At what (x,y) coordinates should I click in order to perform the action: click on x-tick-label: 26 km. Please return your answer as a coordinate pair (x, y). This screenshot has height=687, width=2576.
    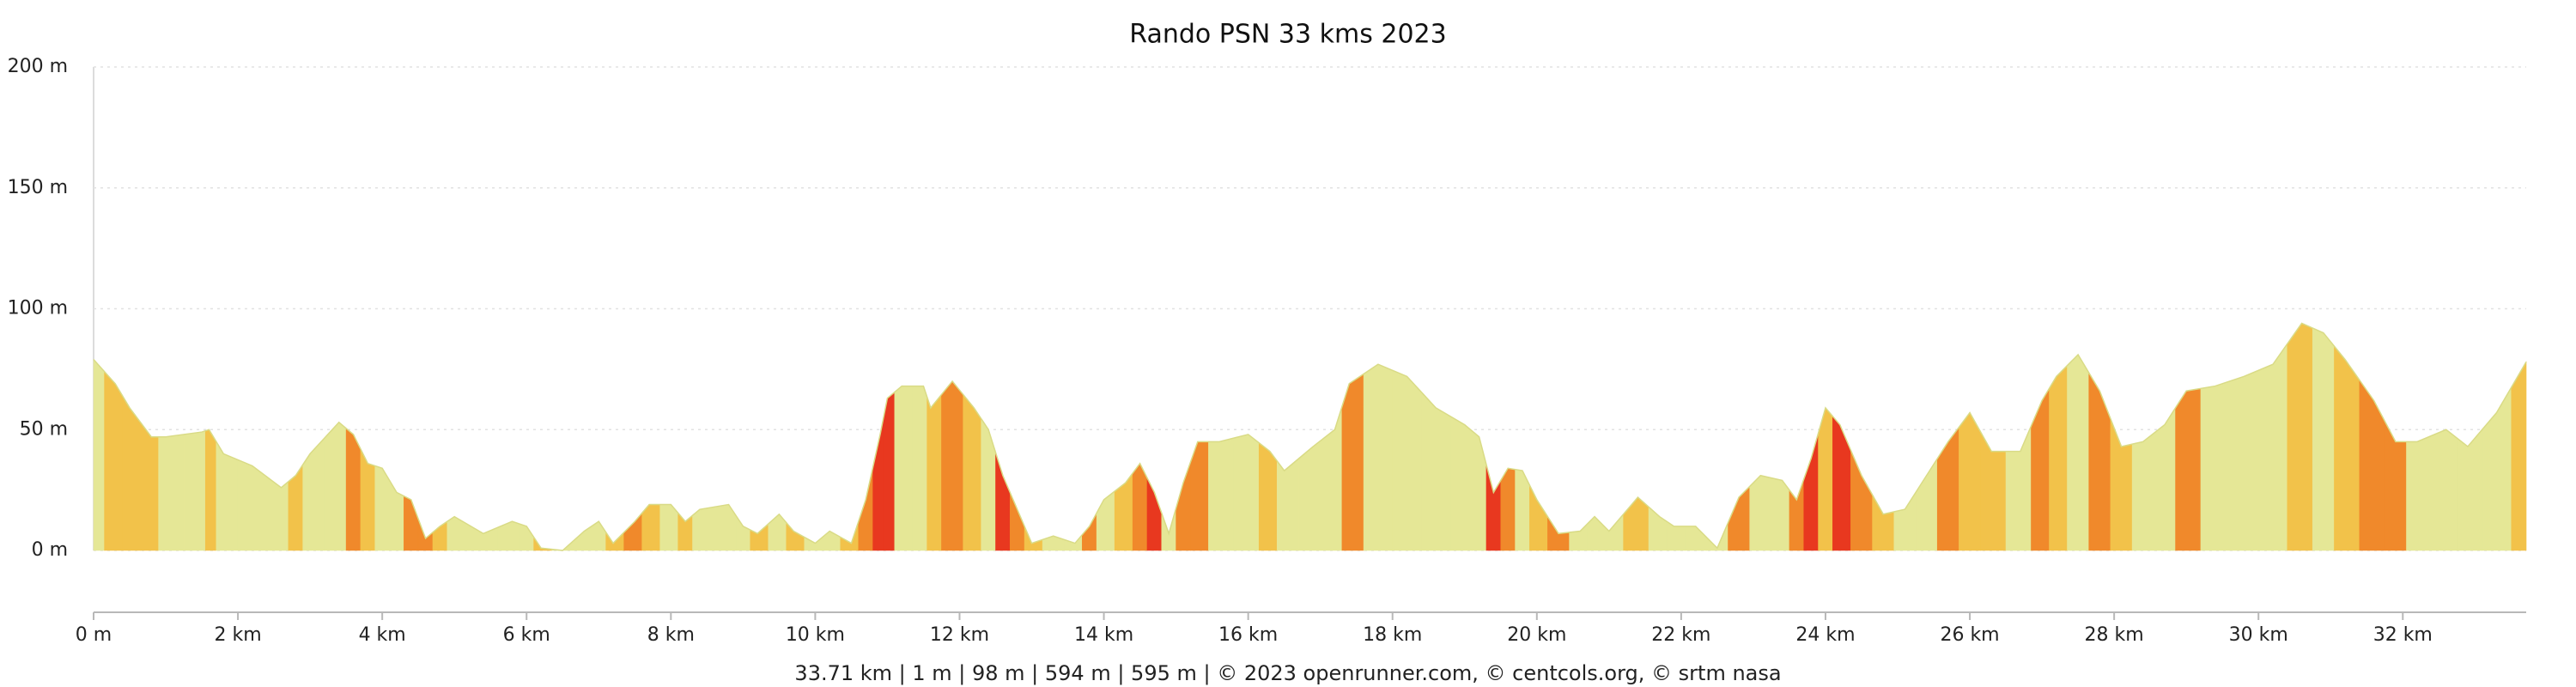
    Looking at the image, I should click on (1969, 635).